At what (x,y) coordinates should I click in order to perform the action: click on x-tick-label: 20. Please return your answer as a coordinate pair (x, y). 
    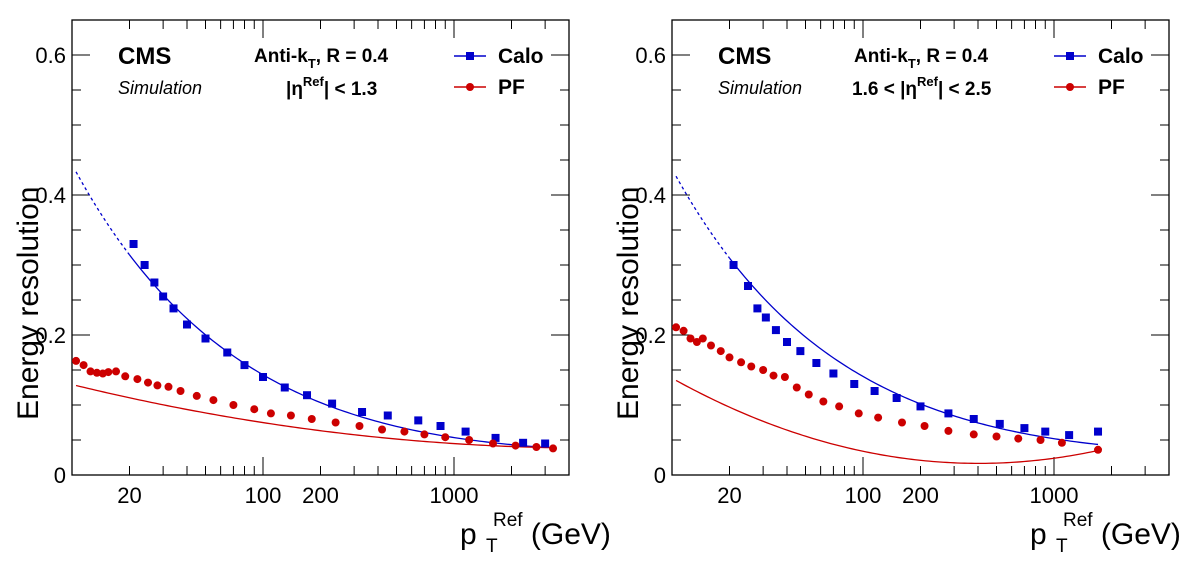
    Looking at the image, I should click on (129, 495).